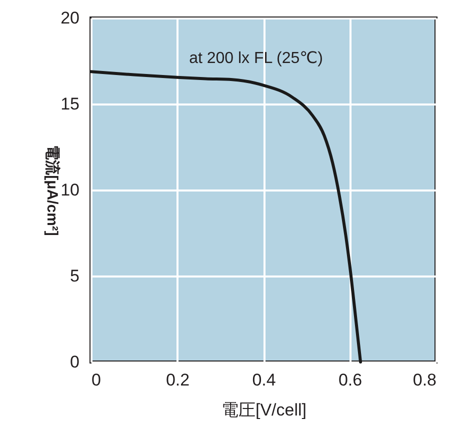 This screenshot has width=451, height=430. Describe the element at coordinates (350, 380) in the screenshot. I see `x-tick-label: 0.6` at that location.